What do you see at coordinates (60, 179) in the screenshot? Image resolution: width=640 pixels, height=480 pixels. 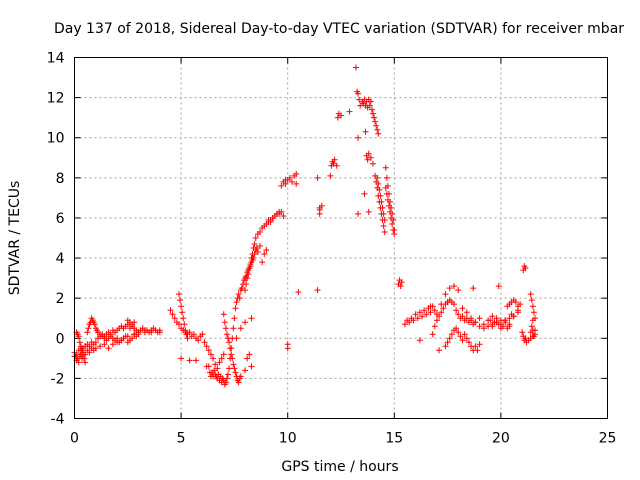 I see `y-tick-label: 8` at bounding box center [60, 179].